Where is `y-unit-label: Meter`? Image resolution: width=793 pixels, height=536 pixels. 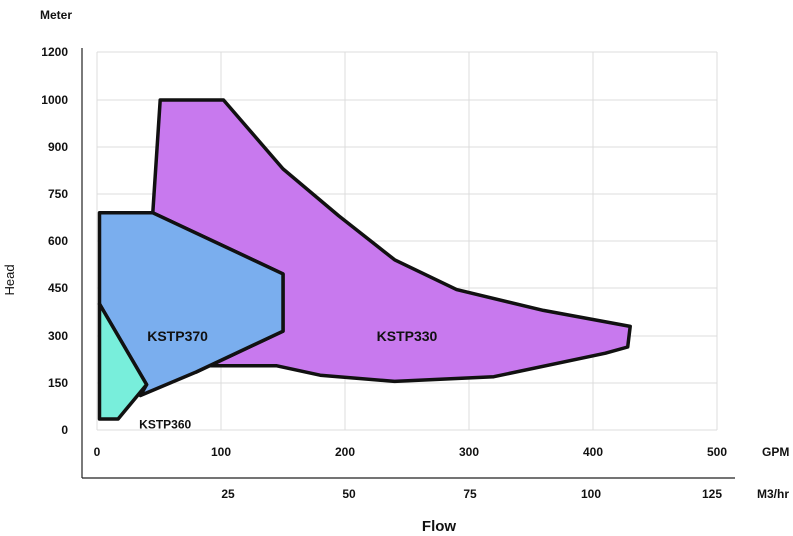
y-unit-label: Meter is located at coordinates (56, 15).